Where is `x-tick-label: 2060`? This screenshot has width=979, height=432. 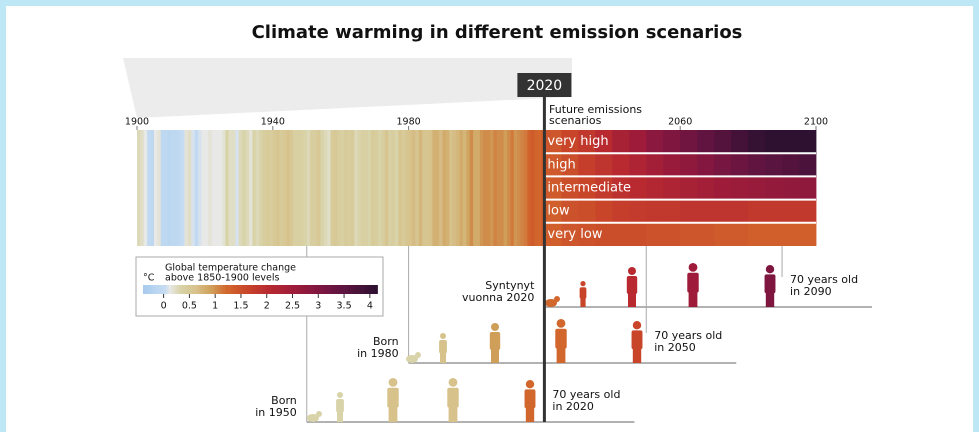
x-tick-label: 2060 is located at coordinates (680, 122).